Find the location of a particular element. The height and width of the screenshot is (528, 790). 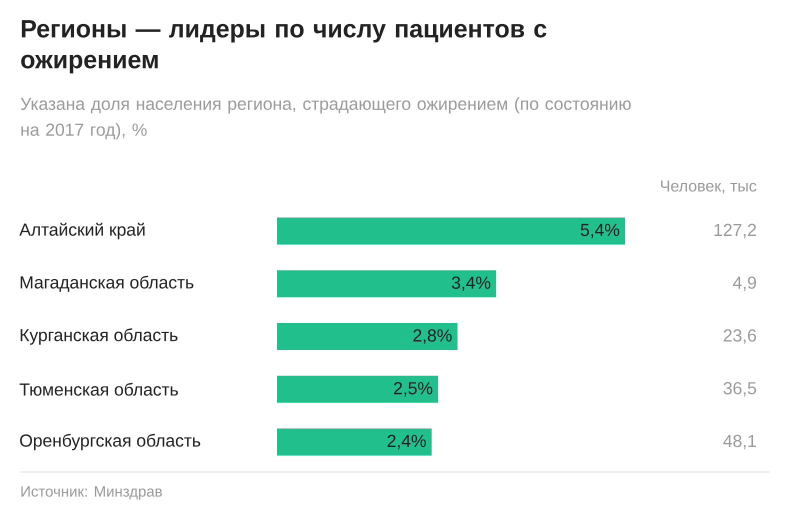

y-tick-label: Тюменская область is located at coordinates (99, 389).